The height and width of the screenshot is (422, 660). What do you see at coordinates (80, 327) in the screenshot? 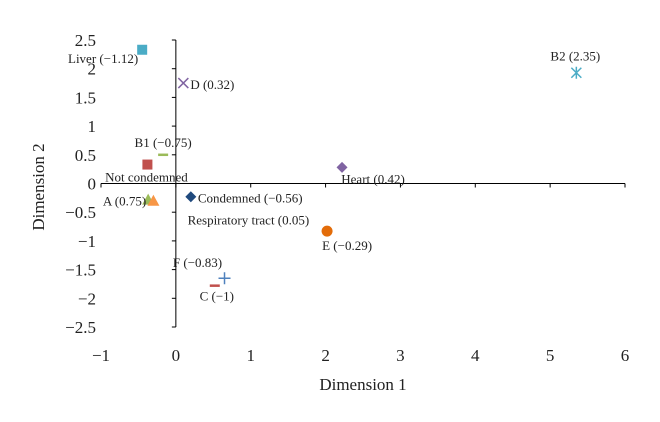
I see `y-tick-label: −2.5` at bounding box center [80, 327].